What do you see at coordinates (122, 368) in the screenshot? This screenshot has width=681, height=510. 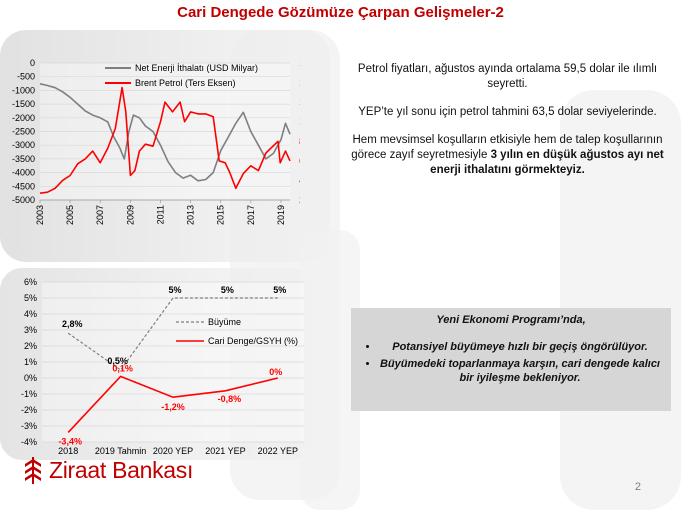 I see `data-label: 0,1%` at bounding box center [122, 368].